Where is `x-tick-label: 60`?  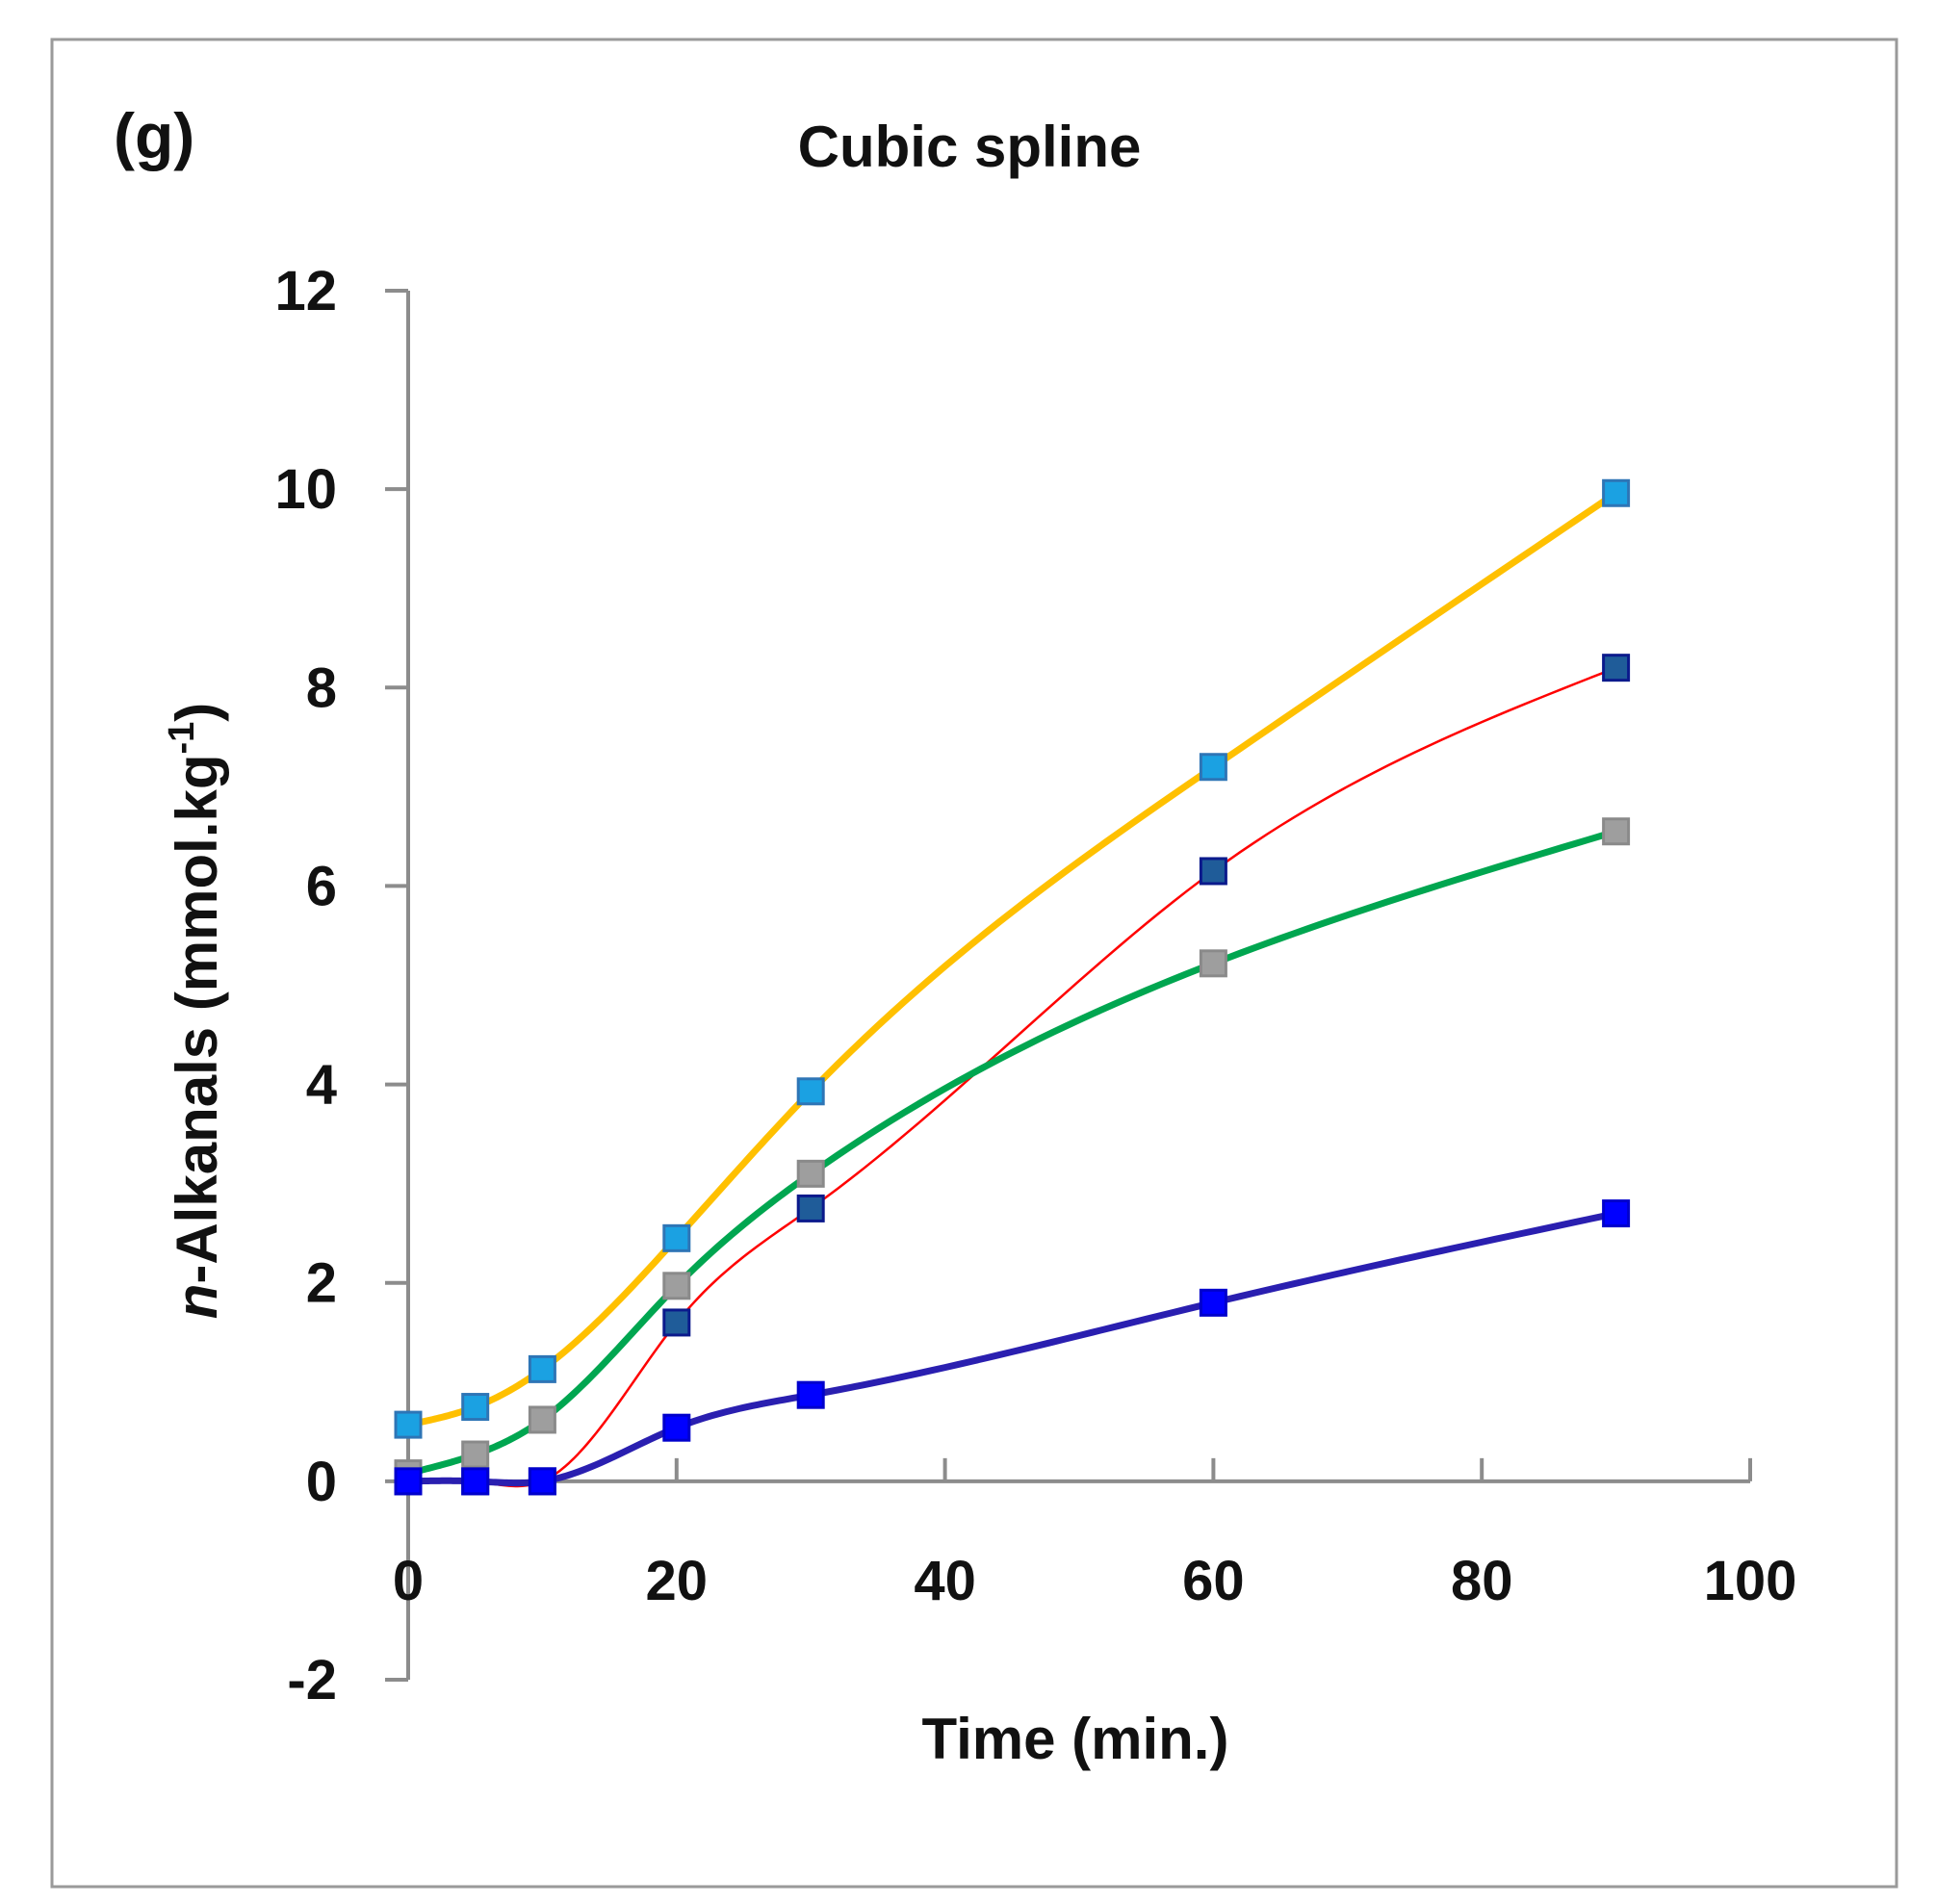
x-tick-label: 60 is located at coordinates (1213, 1581).